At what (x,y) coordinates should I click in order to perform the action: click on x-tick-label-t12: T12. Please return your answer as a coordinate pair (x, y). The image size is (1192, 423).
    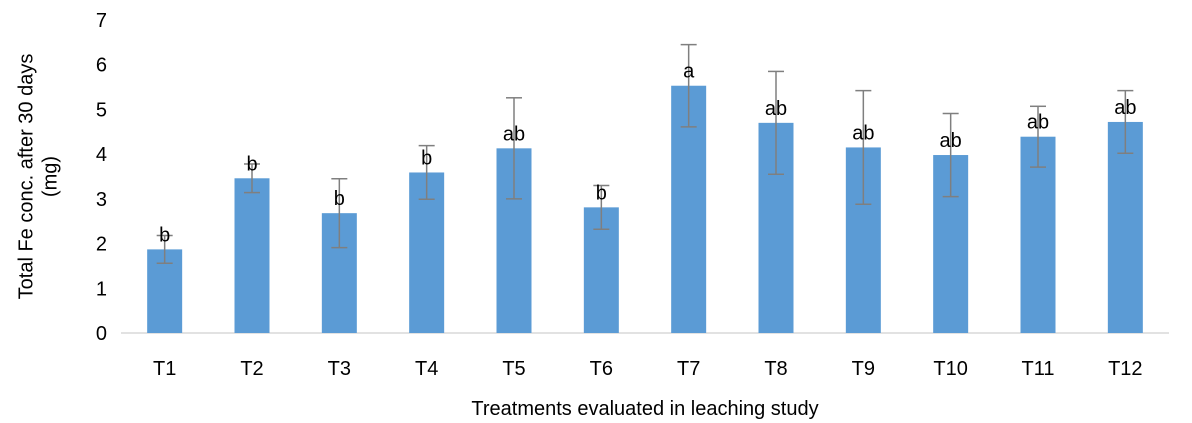
    Looking at the image, I should click on (1125, 369).